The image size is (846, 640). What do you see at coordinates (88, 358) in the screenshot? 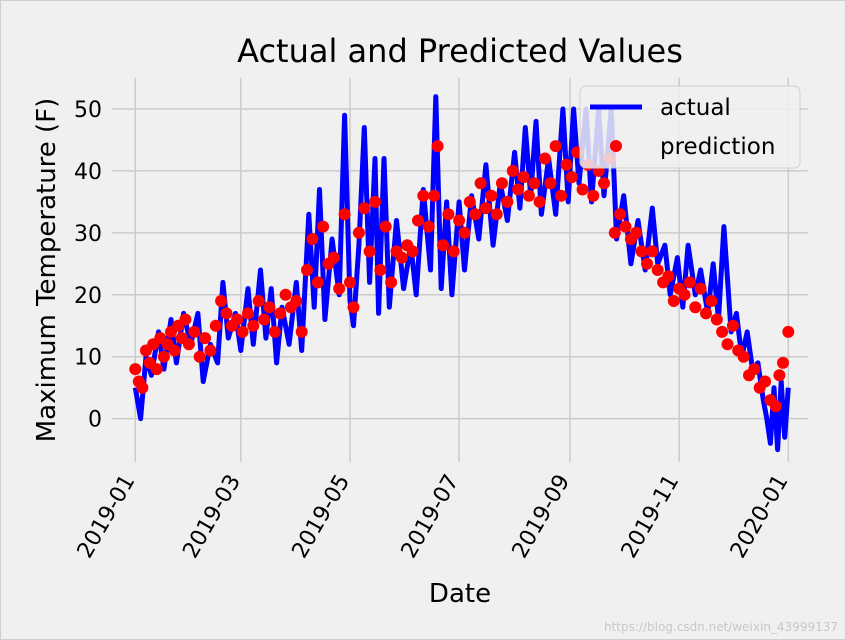
I see `y-tick-label: 10` at bounding box center [88, 358].